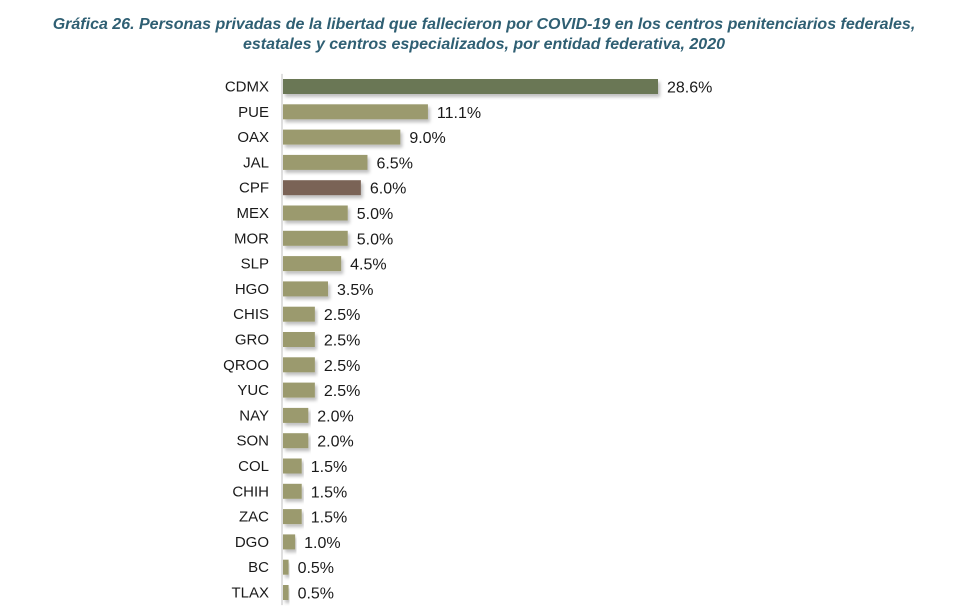 The width and height of the screenshot is (968, 614). I want to click on category-label-cdmx: CDMX, so click(247, 87).